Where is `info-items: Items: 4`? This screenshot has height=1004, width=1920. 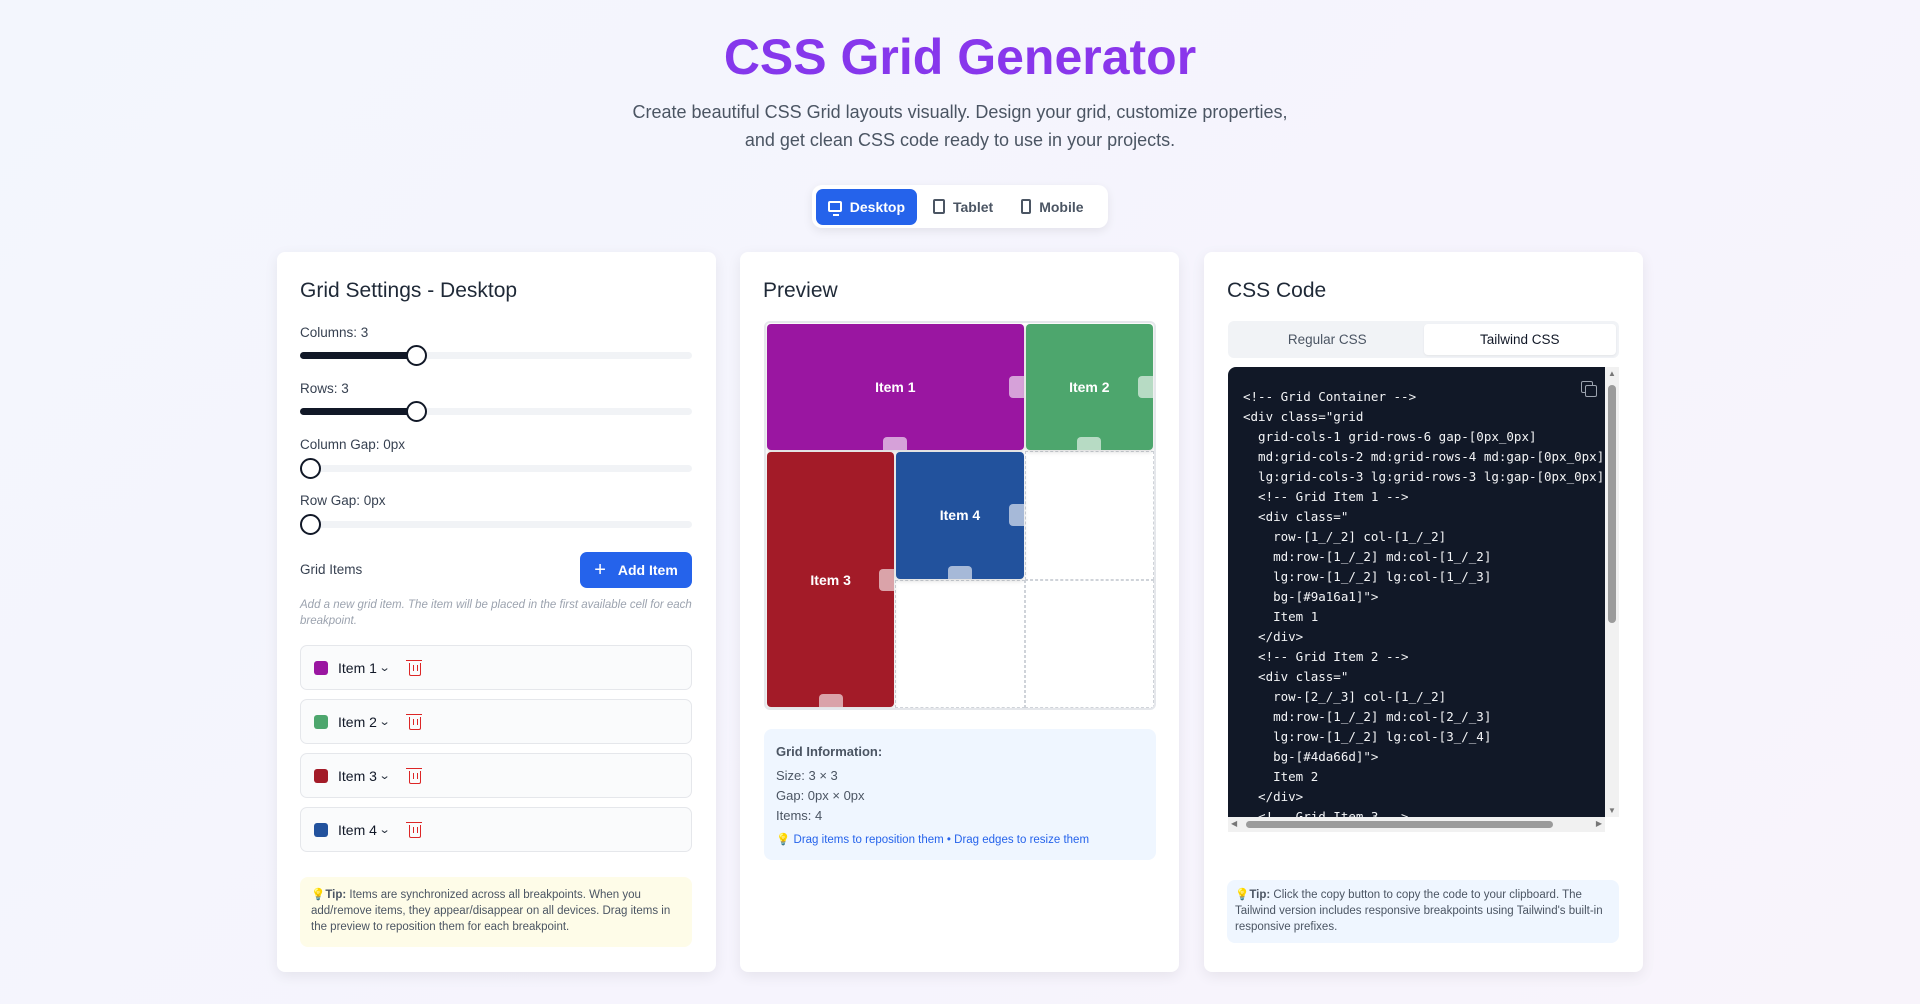 info-items: Items: 4 is located at coordinates (799, 815).